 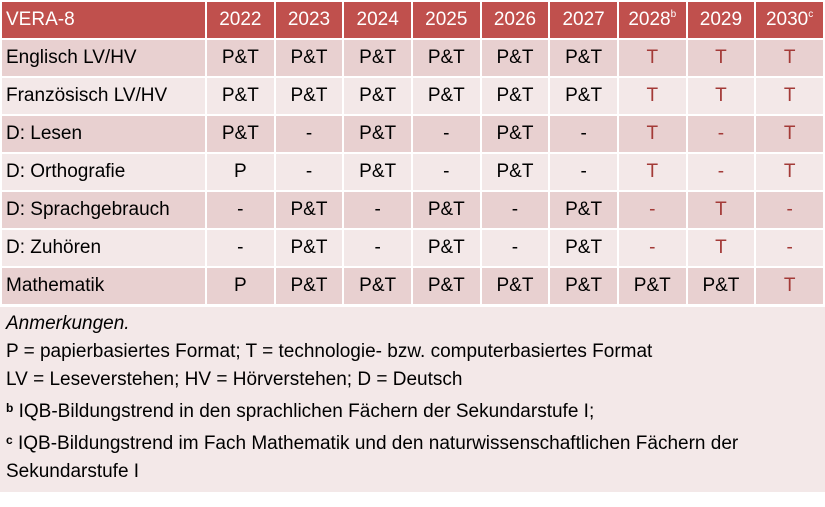 I want to click on table-row: Englisch LV/HV P&T P&T P&T P&T P&T P&T T T T, so click(x=412, y=58).